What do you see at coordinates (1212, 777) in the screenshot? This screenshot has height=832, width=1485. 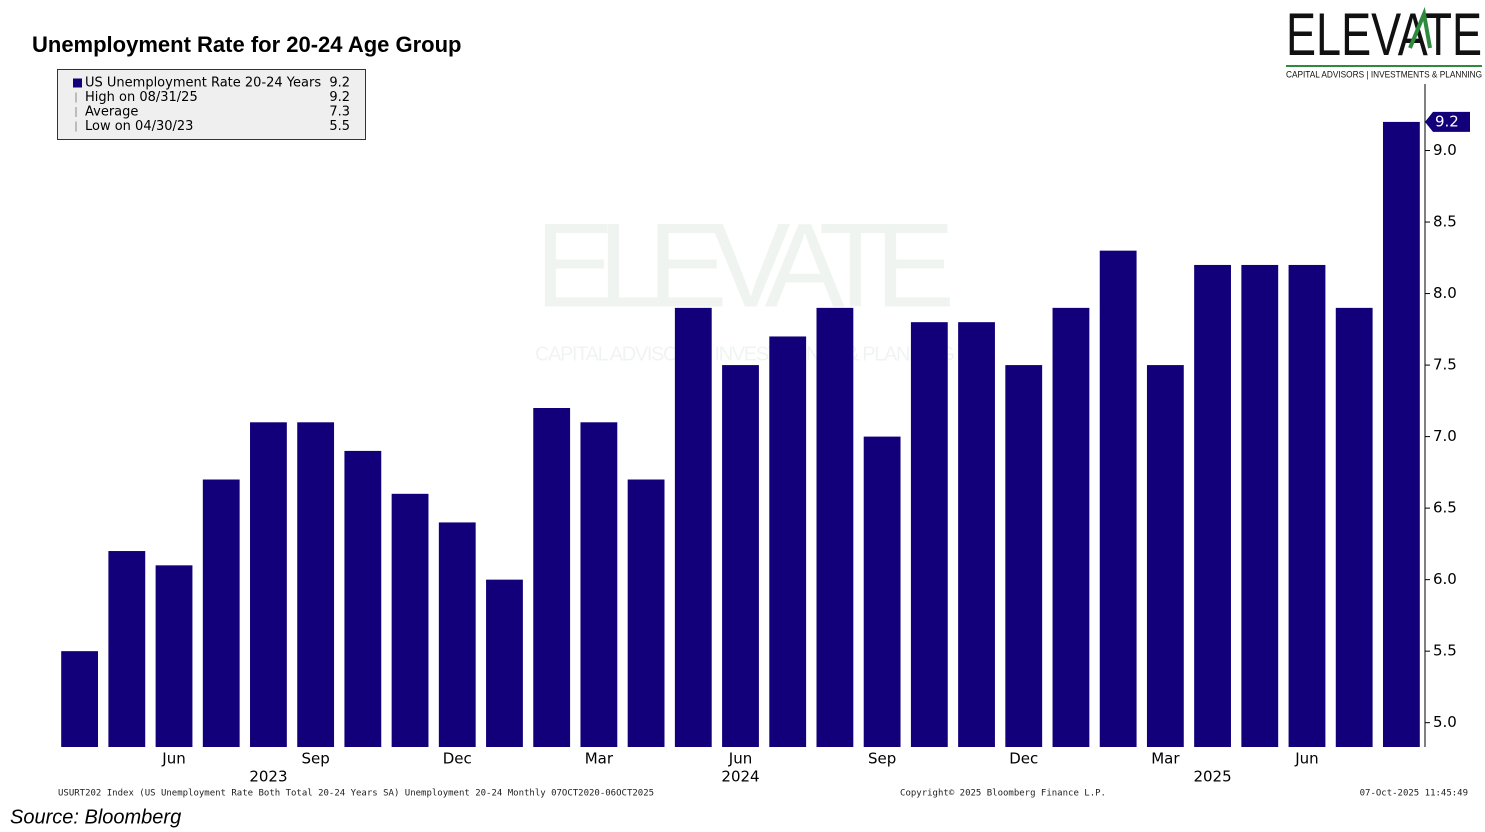 I see `x-year-label: 2025` at bounding box center [1212, 777].